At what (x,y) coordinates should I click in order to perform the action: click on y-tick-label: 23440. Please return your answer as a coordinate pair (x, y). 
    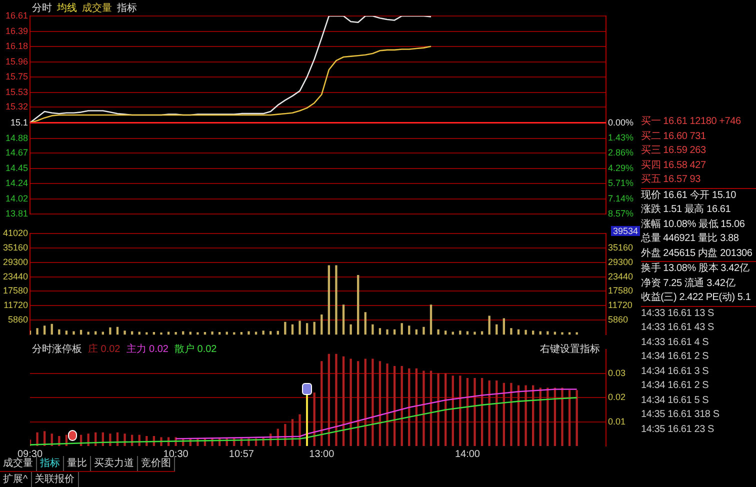
    Looking at the image, I should click on (15, 276).